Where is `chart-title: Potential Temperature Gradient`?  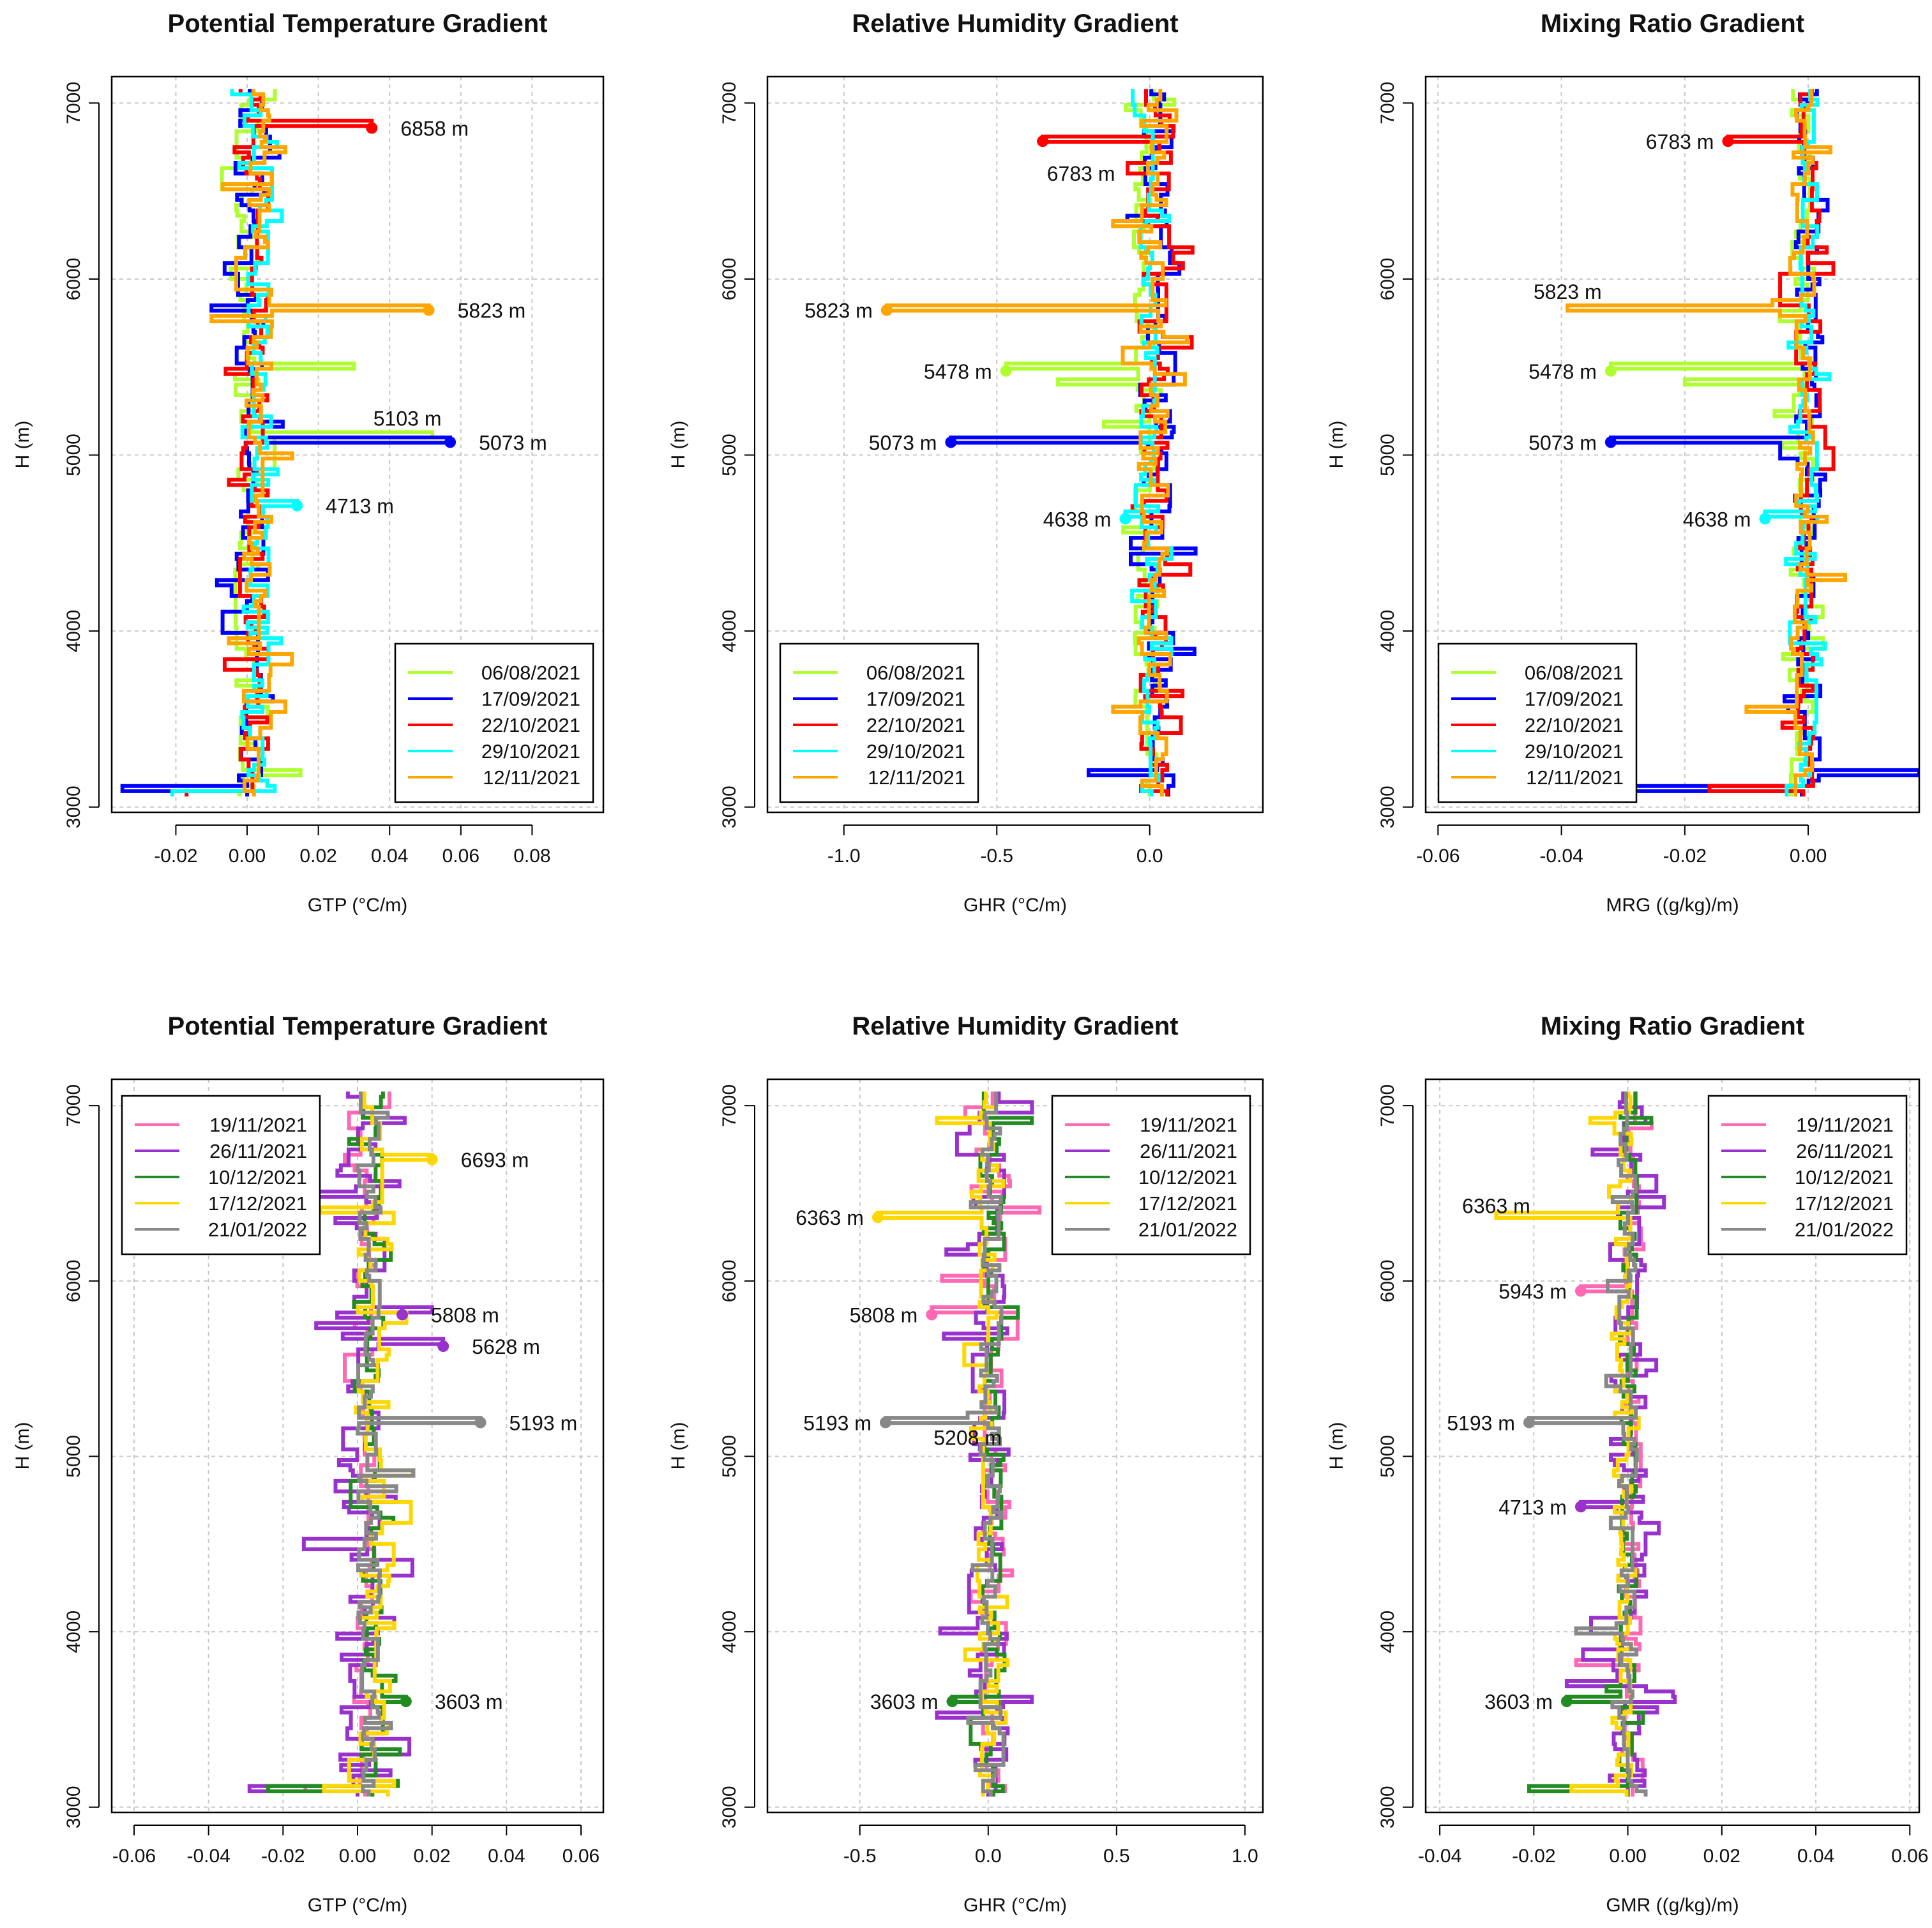 chart-title: Potential Temperature Gradient is located at coordinates (358, 1026).